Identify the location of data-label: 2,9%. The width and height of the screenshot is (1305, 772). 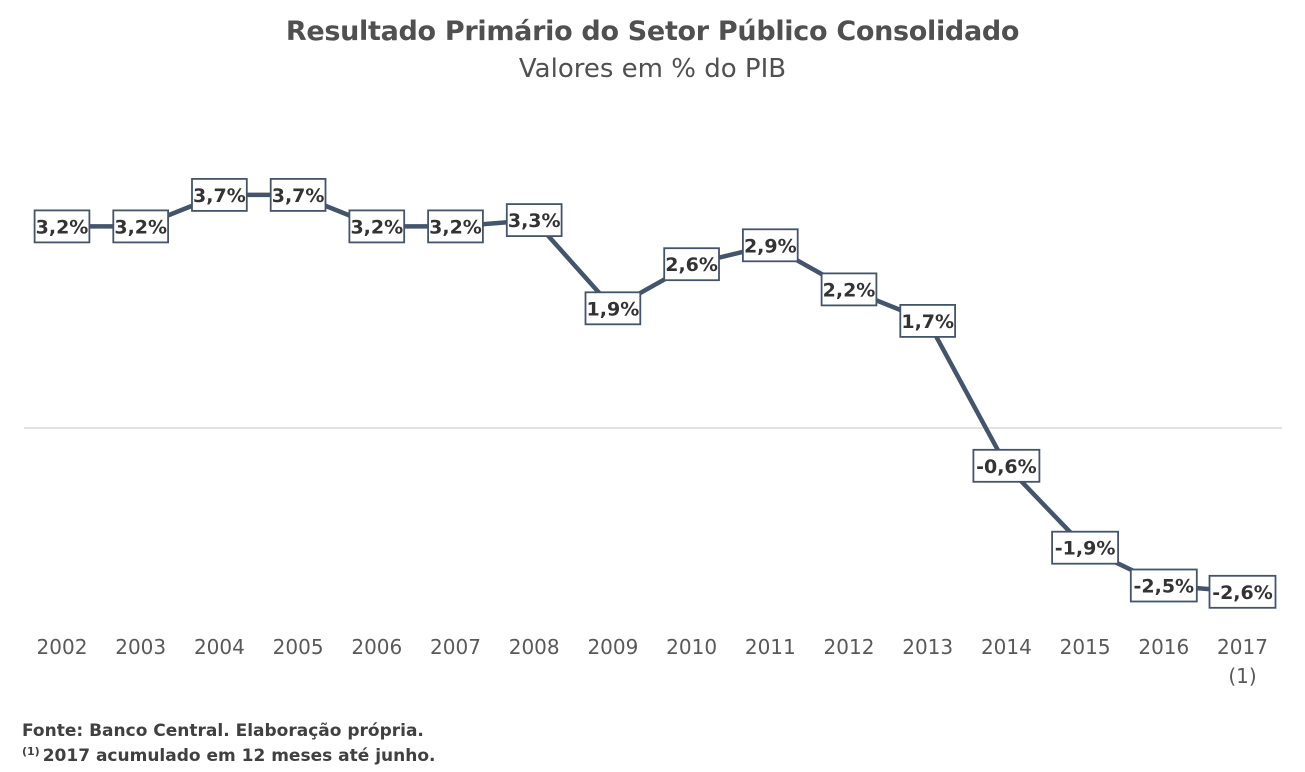
(770, 245).